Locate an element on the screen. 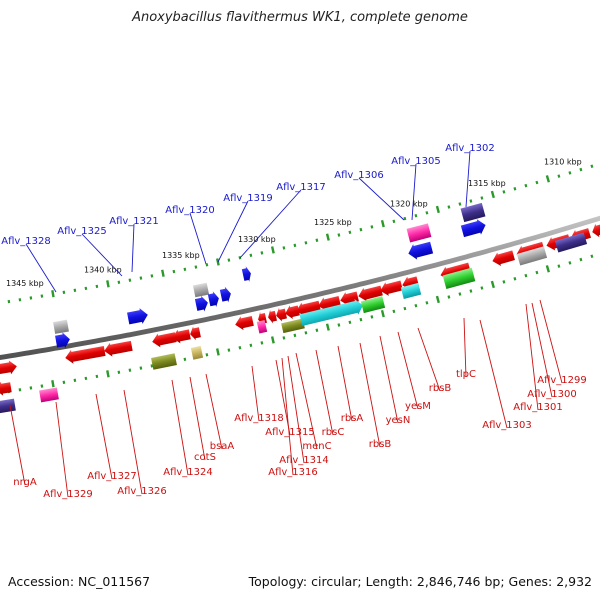 This screenshot has height=600, width=600. bottom-gene-label: Aflv_1329 is located at coordinates (68, 494).